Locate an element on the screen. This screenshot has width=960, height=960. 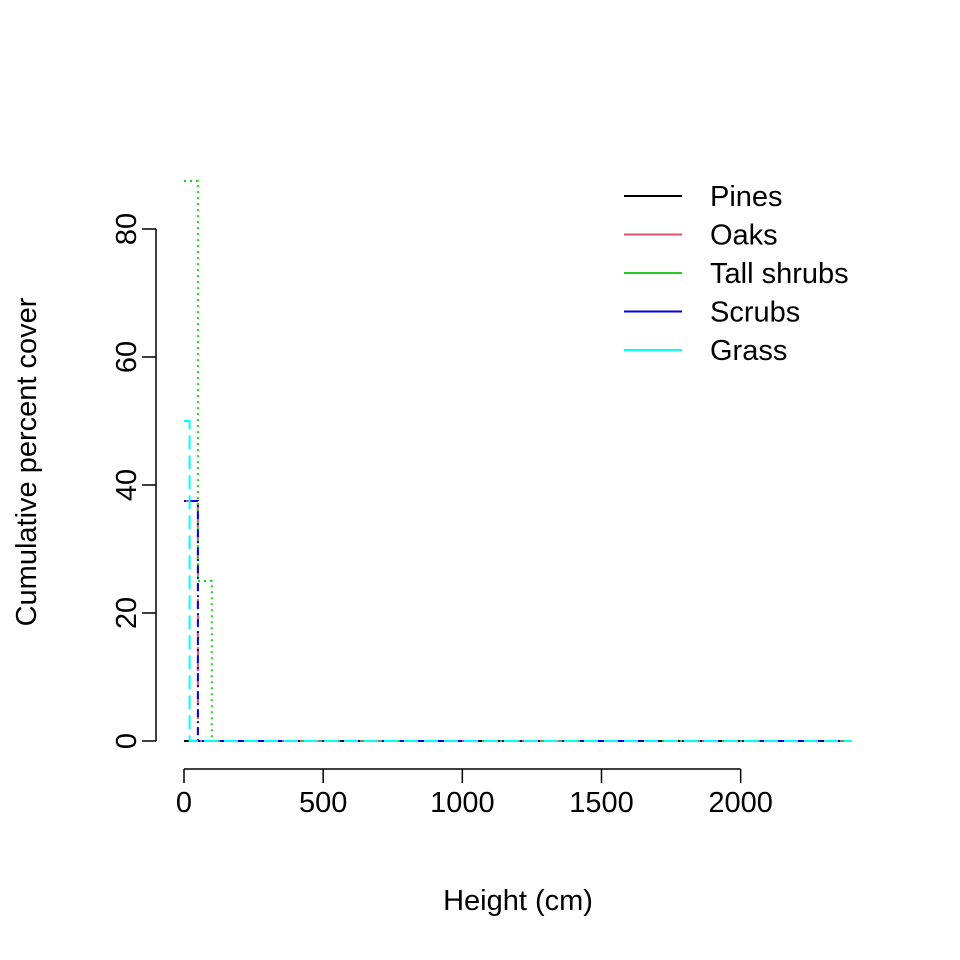
x-tick-label: 1500 is located at coordinates (601, 803).